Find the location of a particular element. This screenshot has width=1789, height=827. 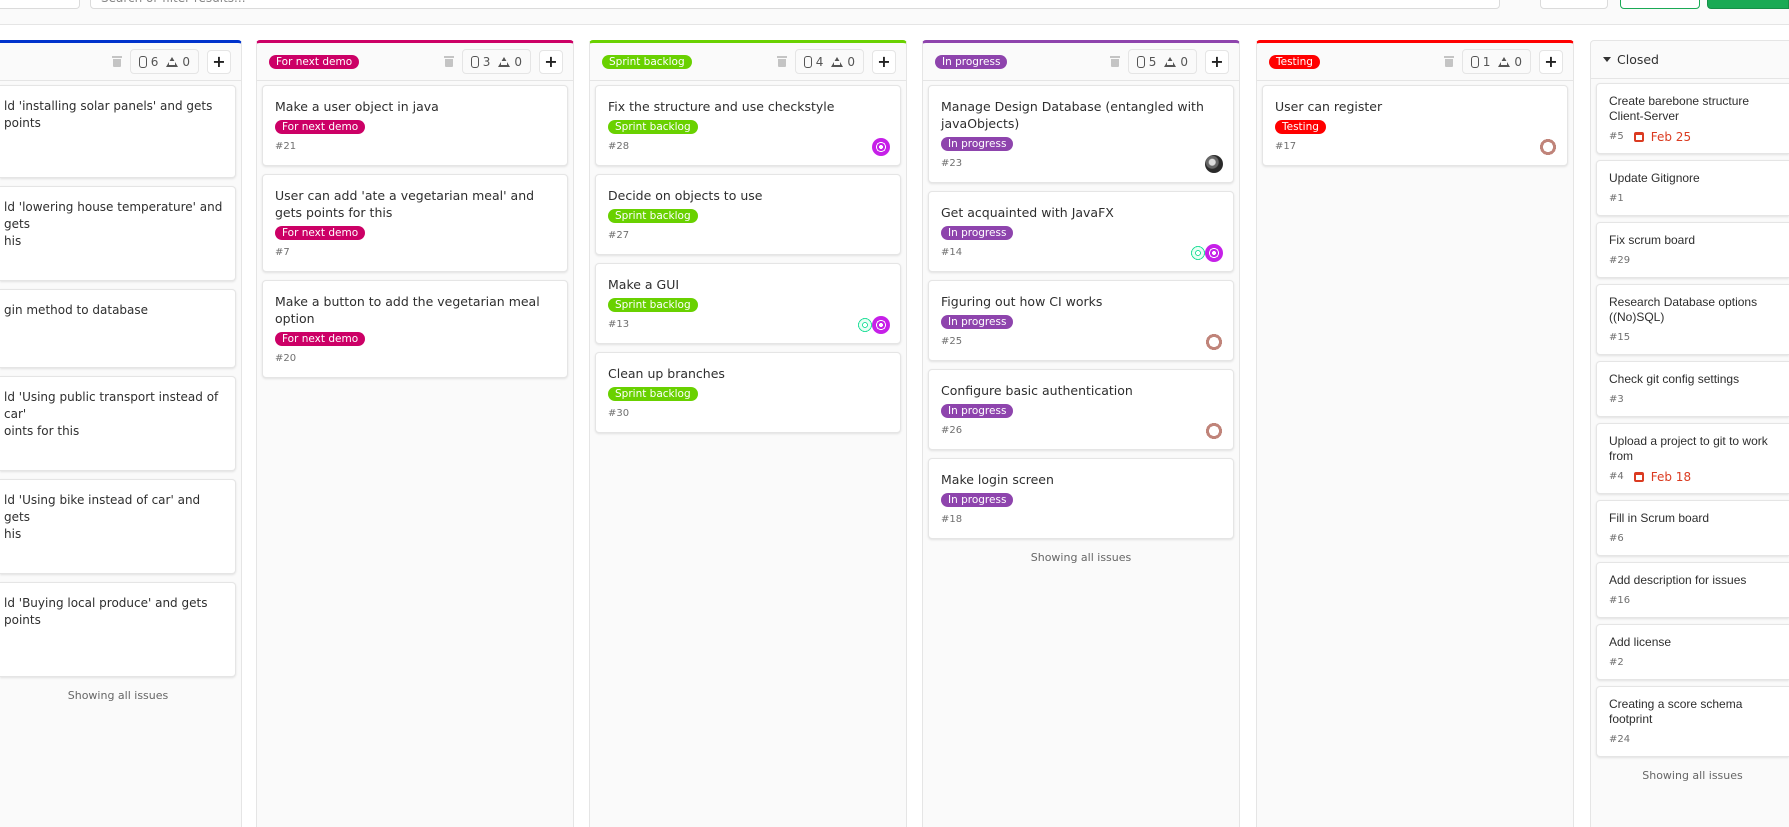

issue-title: gin method to database is located at coordinates (76, 310).